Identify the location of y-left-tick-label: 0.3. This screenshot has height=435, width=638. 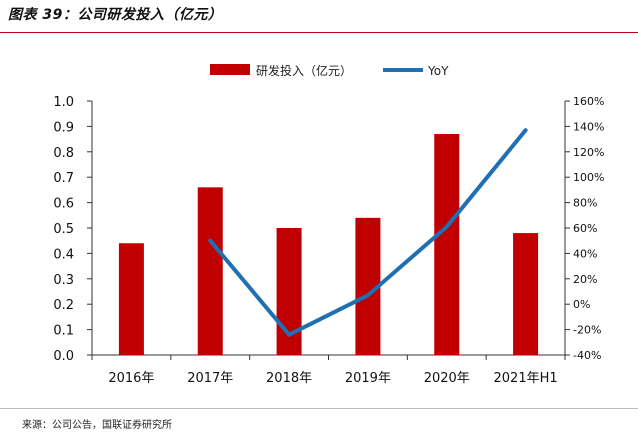
(63, 280).